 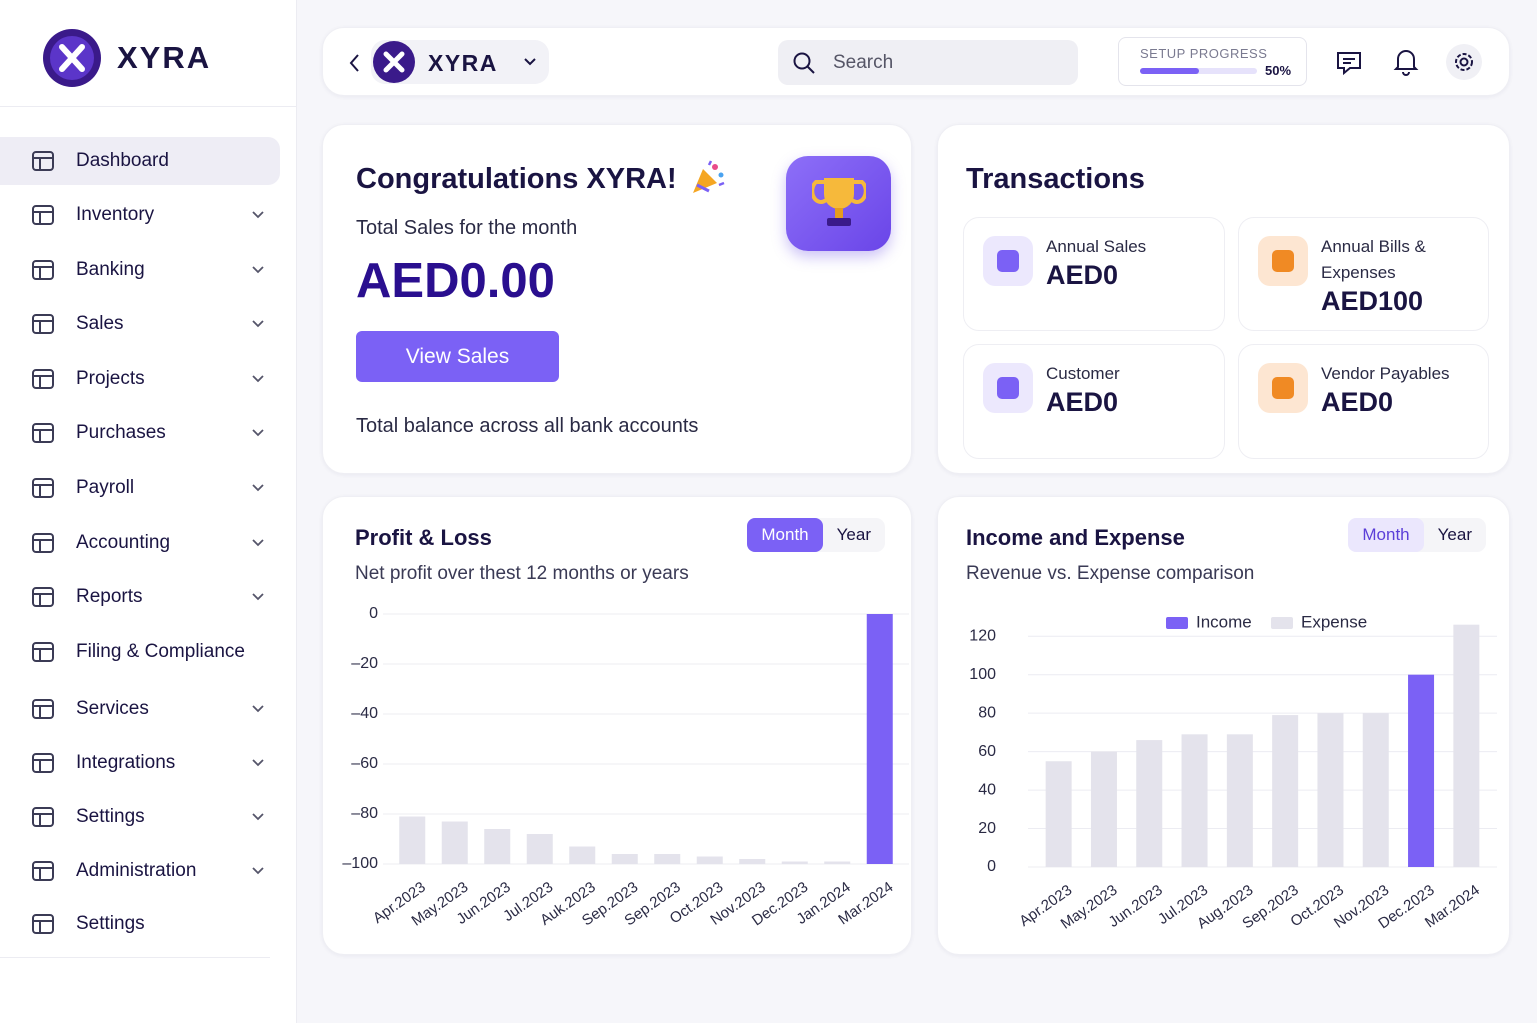 What do you see at coordinates (140, 324) in the screenshot?
I see `nav-item: Sales` at bounding box center [140, 324].